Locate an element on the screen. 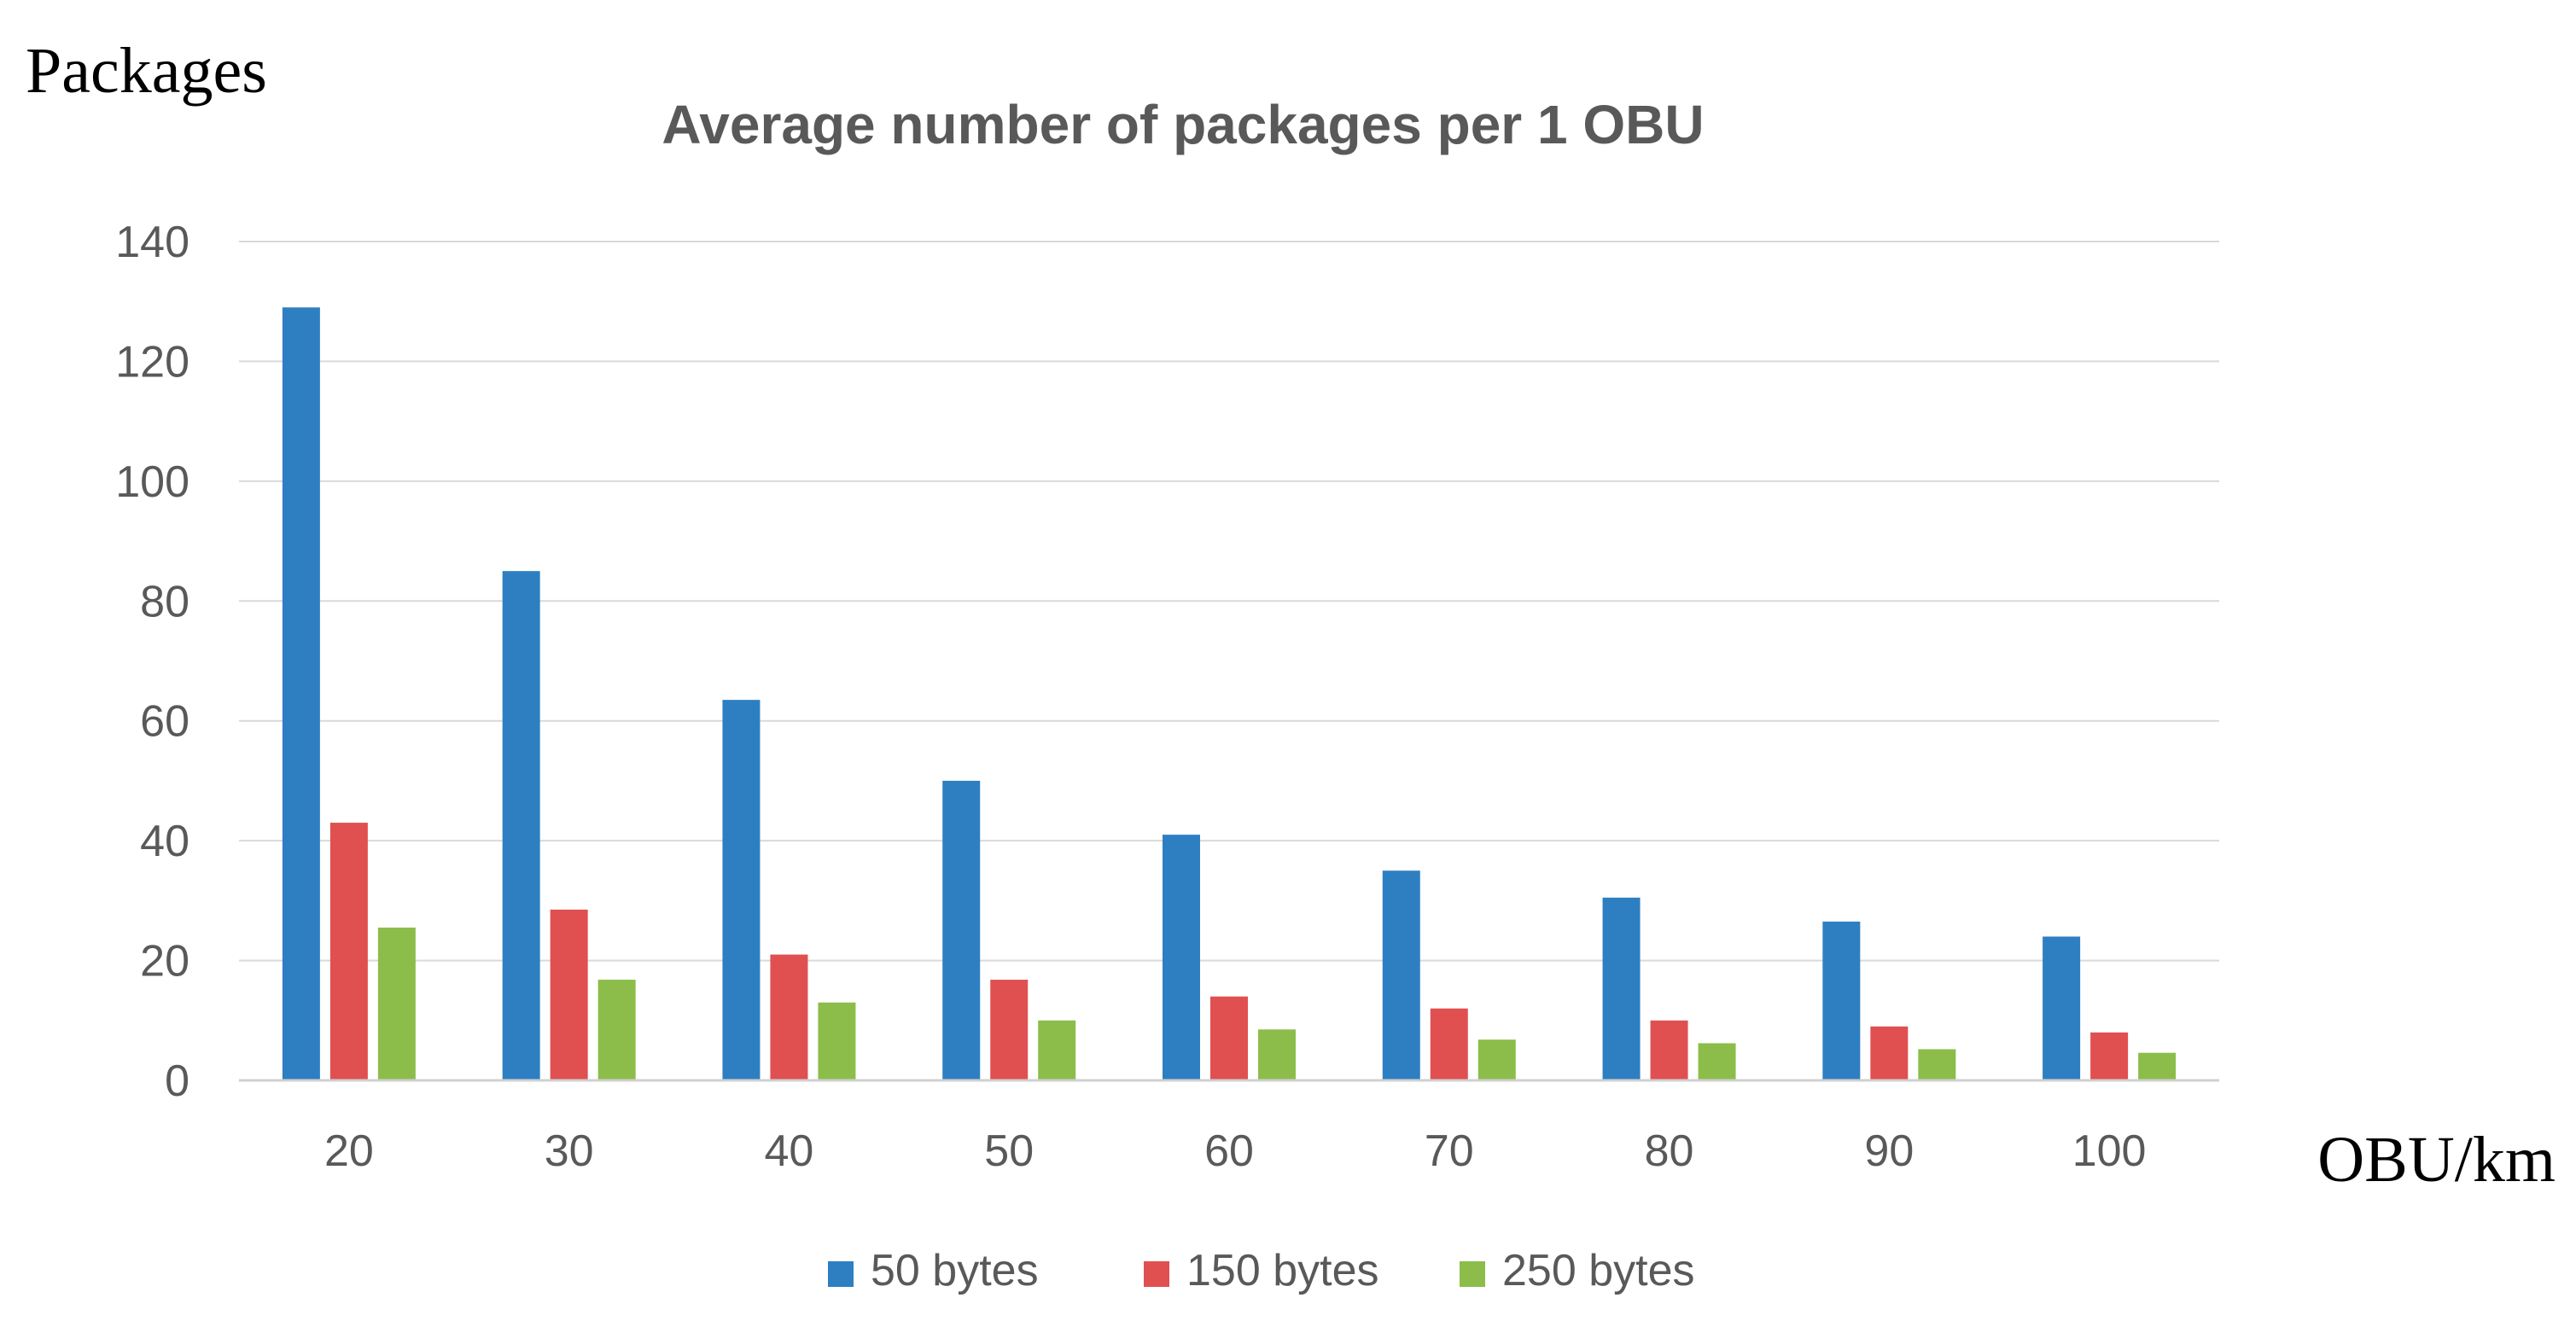 The image size is (2576, 1327). chart-title: Average number of packages per 1 OBU is located at coordinates (1182, 125).